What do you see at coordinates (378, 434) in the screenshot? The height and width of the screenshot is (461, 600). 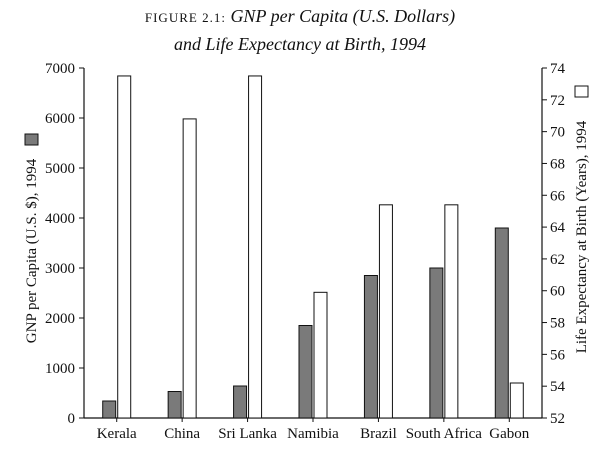 I see `x-tick-label: Brazil` at bounding box center [378, 434].